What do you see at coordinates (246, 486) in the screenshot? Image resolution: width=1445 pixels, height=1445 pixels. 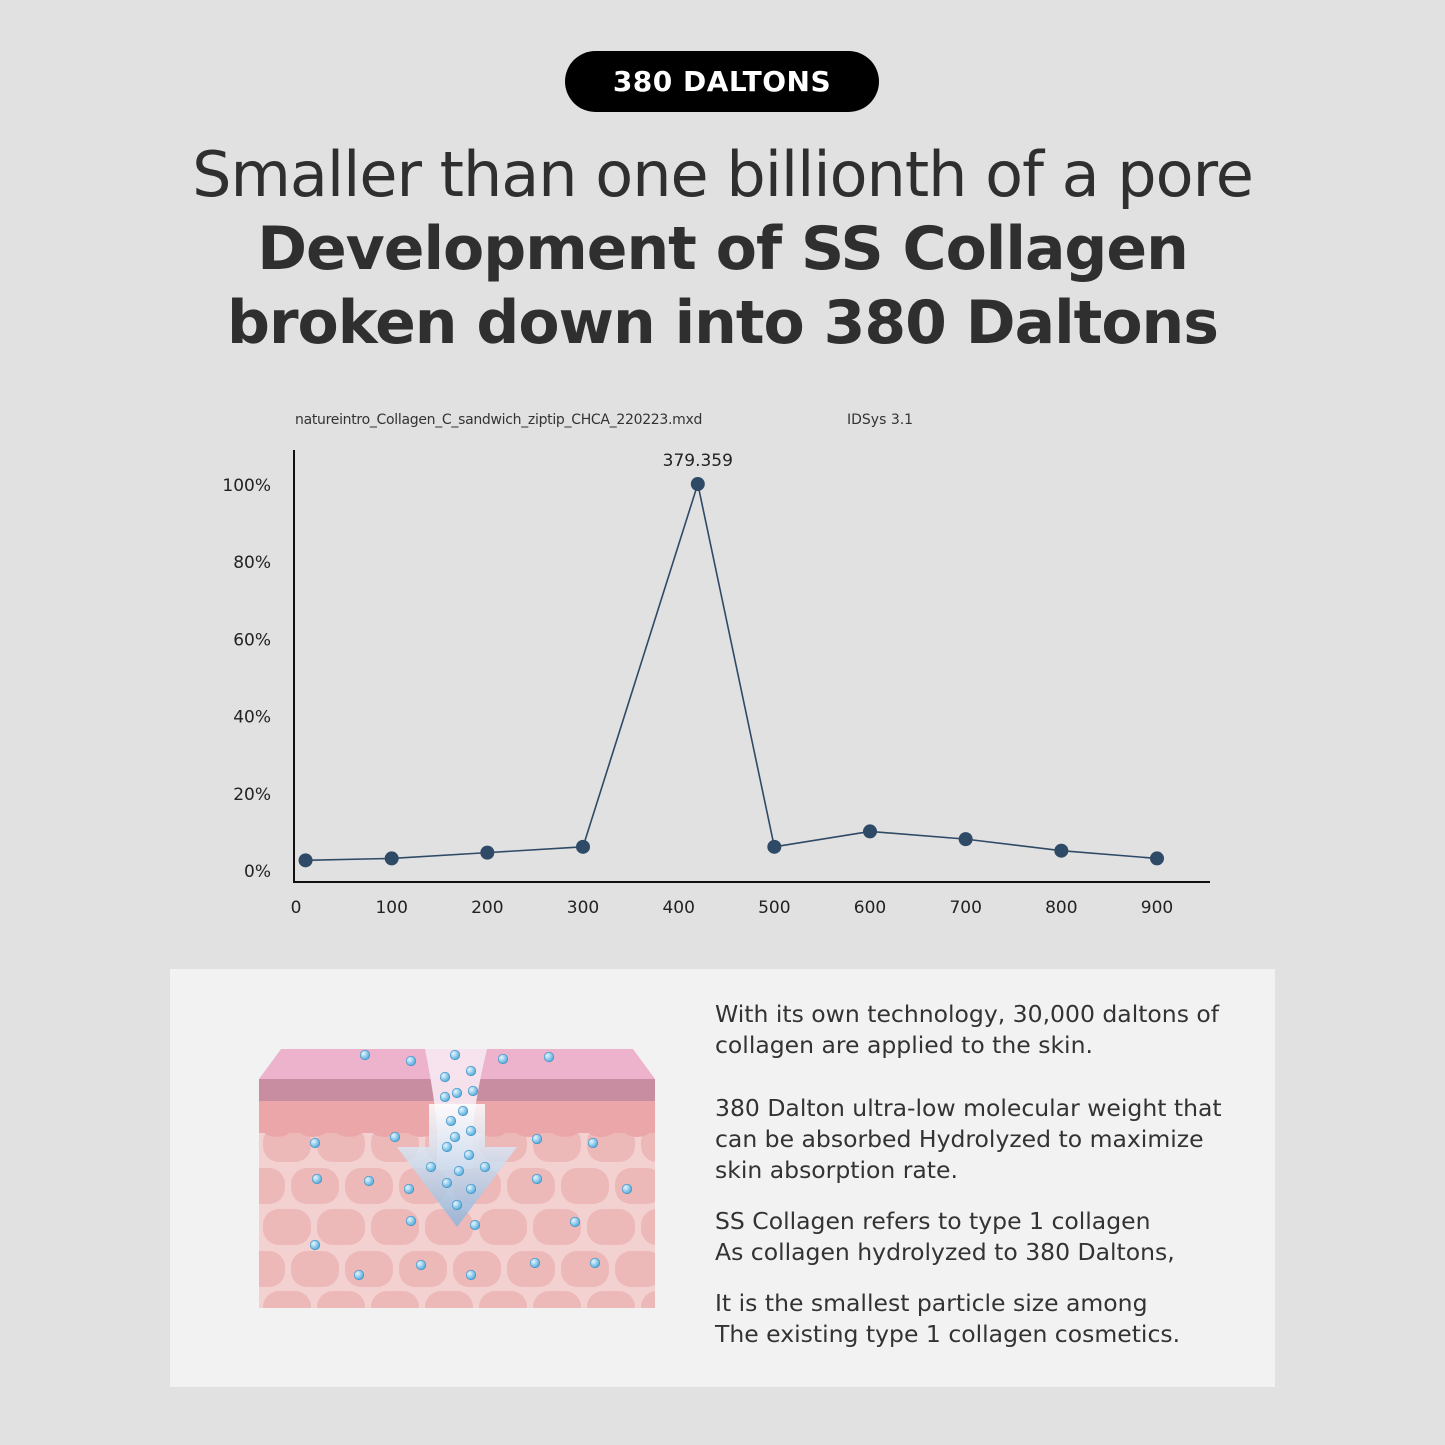 I see `y-tick-label: 100%` at bounding box center [246, 486].